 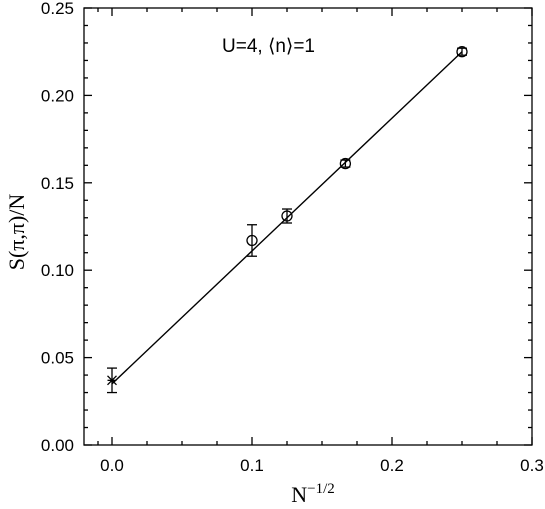 What do you see at coordinates (57, 183) in the screenshot?
I see `y-tick-label: 0.15` at bounding box center [57, 183].